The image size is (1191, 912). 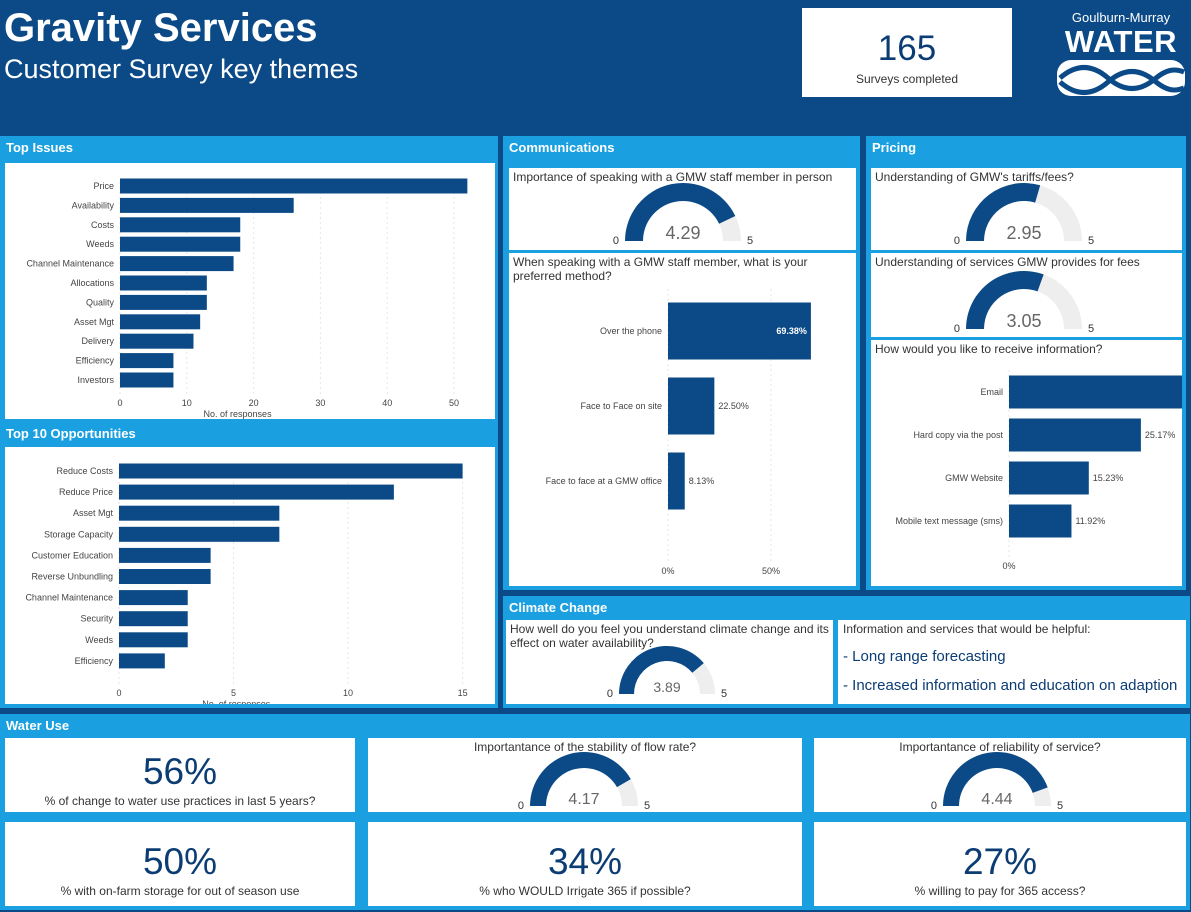 I want to click on kpi-pay-365: 27% % willing to pay for 365 access?, so click(x=1000, y=864).